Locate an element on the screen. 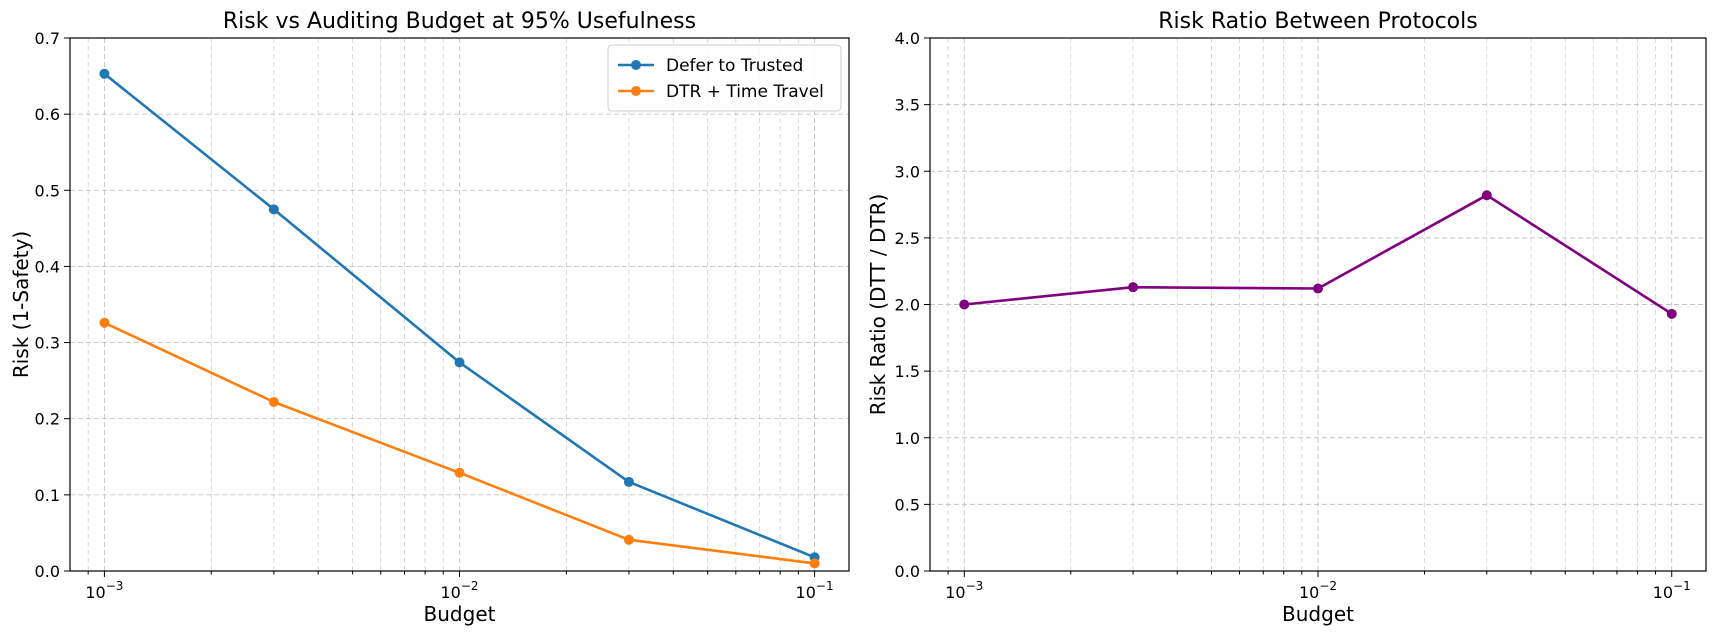 This screenshot has height=637, width=1718. y-tick-label: 1.0 is located at coordinates (907, 438).